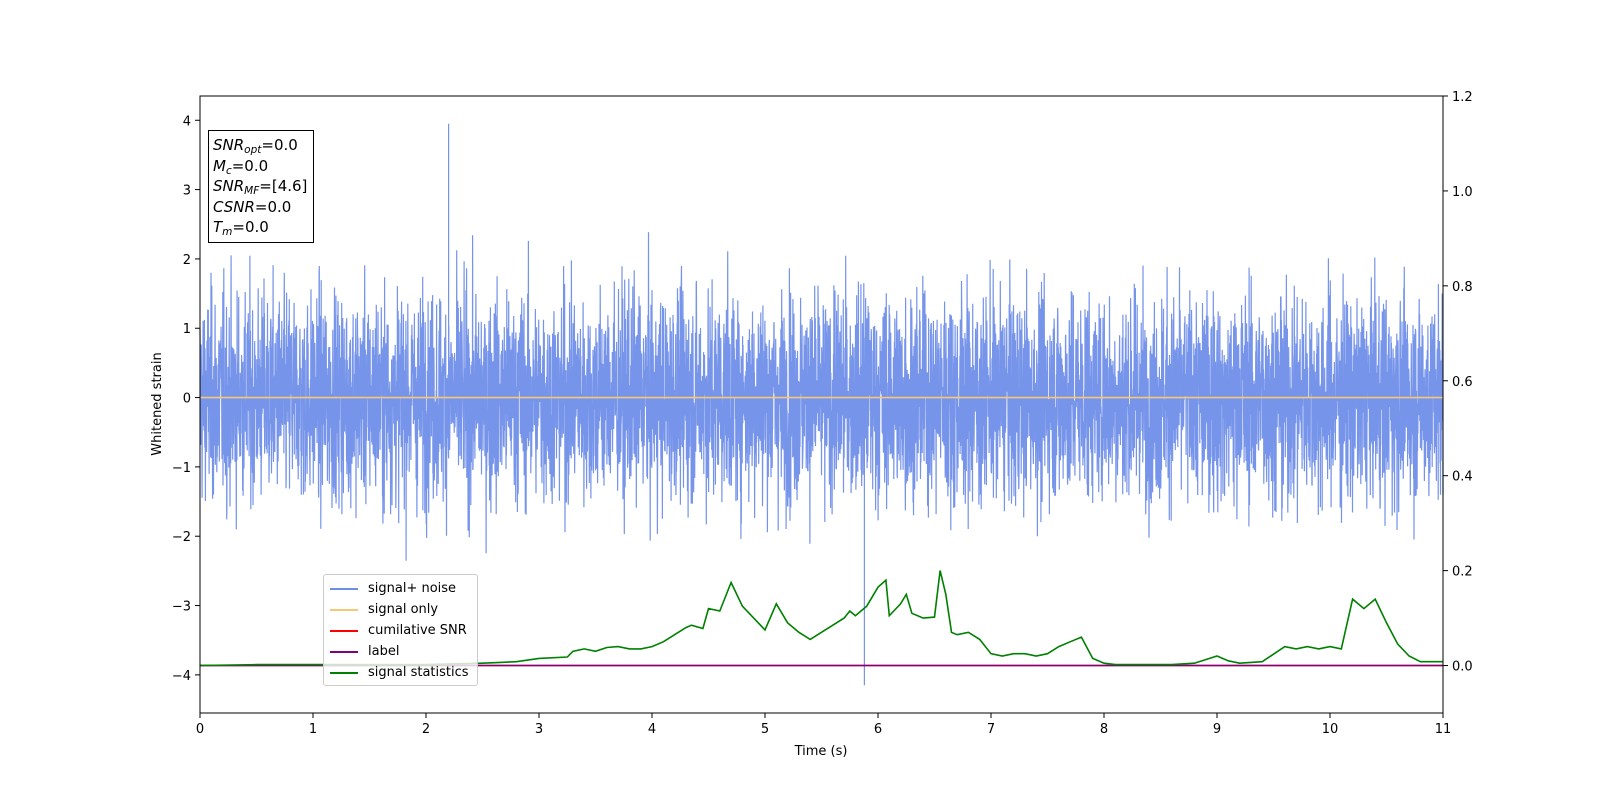 This screenshot has height=800, width=1600. What do you see at coordinates (426, 729) in the screenshot?
I see `x-tick-label: 2` at bounding box center [426, 729].